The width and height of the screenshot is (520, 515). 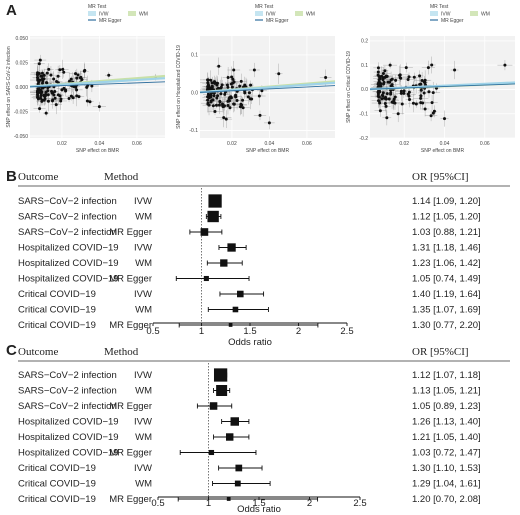 What do you see at coordinates (132, 13) in the screenshot?
I see `legend-key-wm` at bounding box center [132, 13].